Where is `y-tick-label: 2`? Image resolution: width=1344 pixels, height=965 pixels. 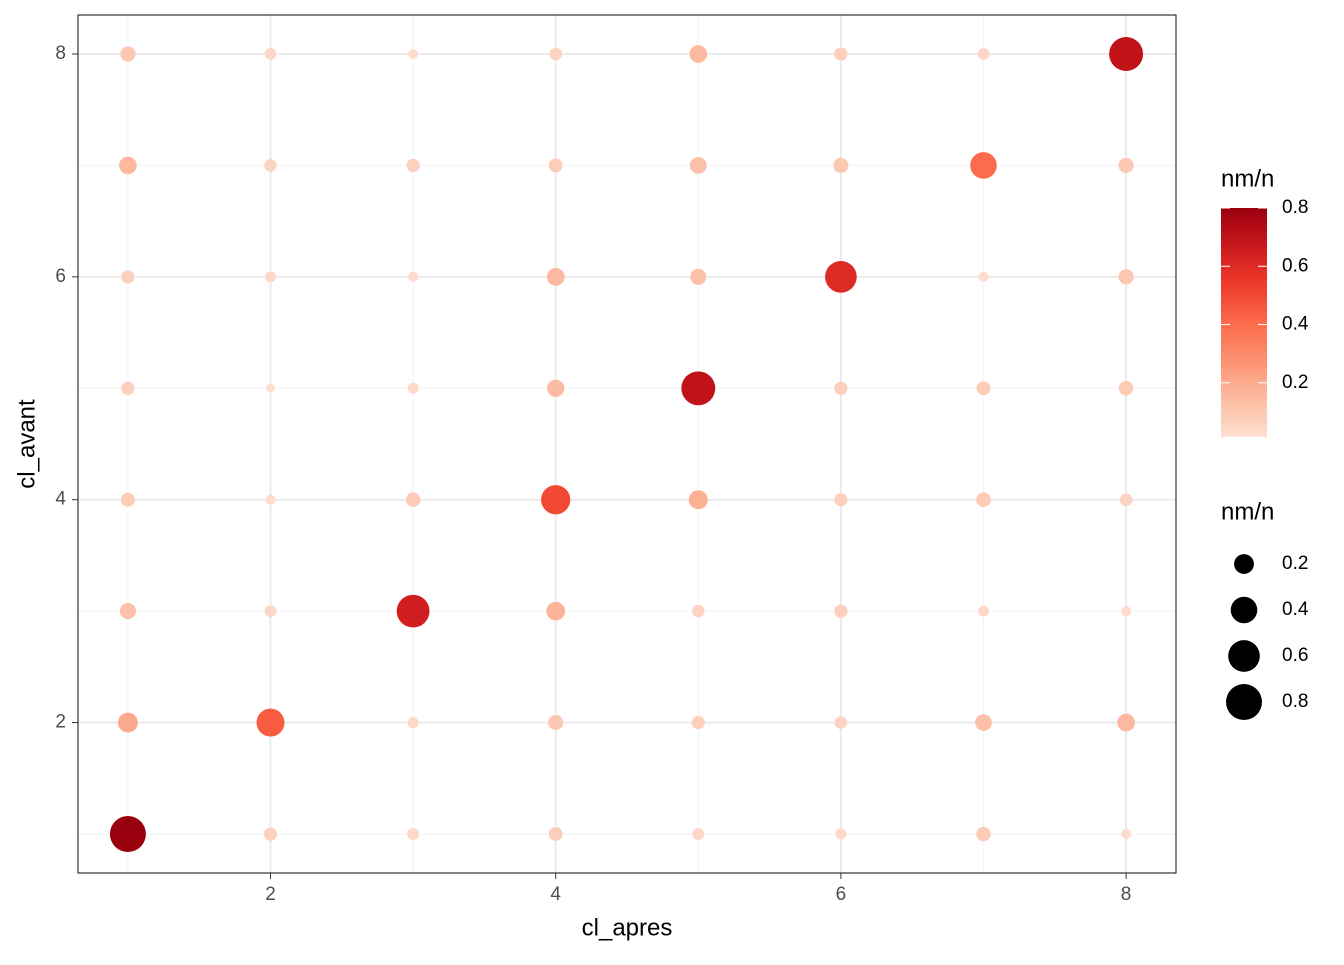 y-tick-label: 2 is located at coordinates (60, 722).